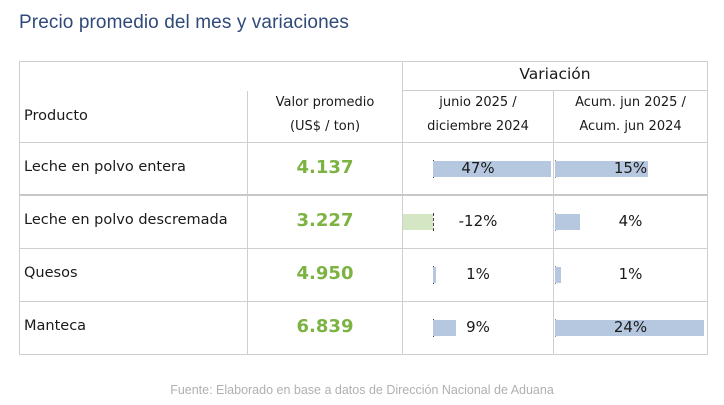 The width and height of the screenshot is (724, 405). What do you see at coordinates (325, 326) in the screenshot?
I see `row-value: 6.839` at bounding box center [325, 326].